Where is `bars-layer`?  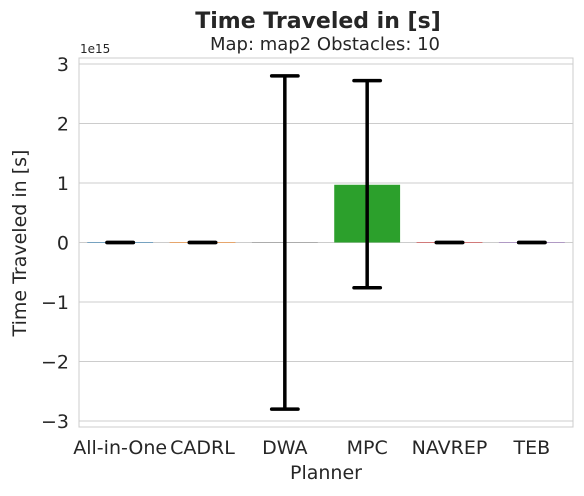 bars-layer is located at coordinates (326, 213).